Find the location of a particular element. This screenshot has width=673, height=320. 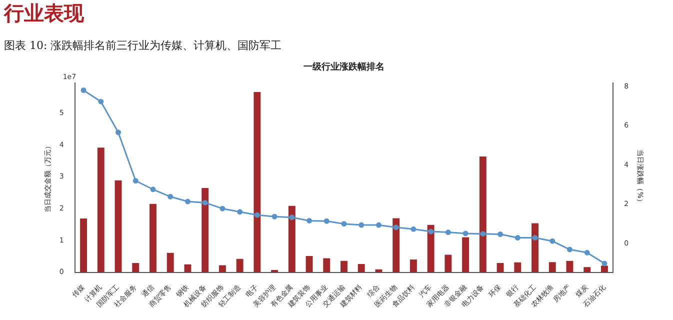

text: 图表 10: 涨跌幅排名前三行业为传媒、计算机、国防军工 is located at coordinates (143, 45).